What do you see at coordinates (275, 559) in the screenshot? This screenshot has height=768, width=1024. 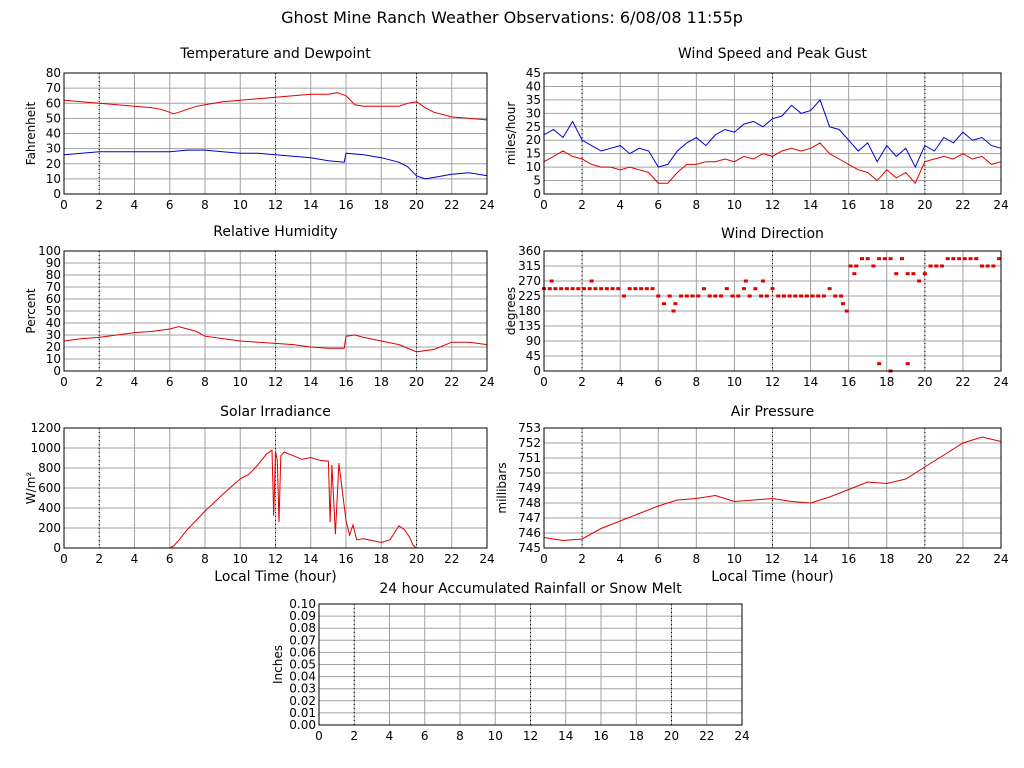 I see `solar-xtick-label: 12` at bounding box center [275, 559].